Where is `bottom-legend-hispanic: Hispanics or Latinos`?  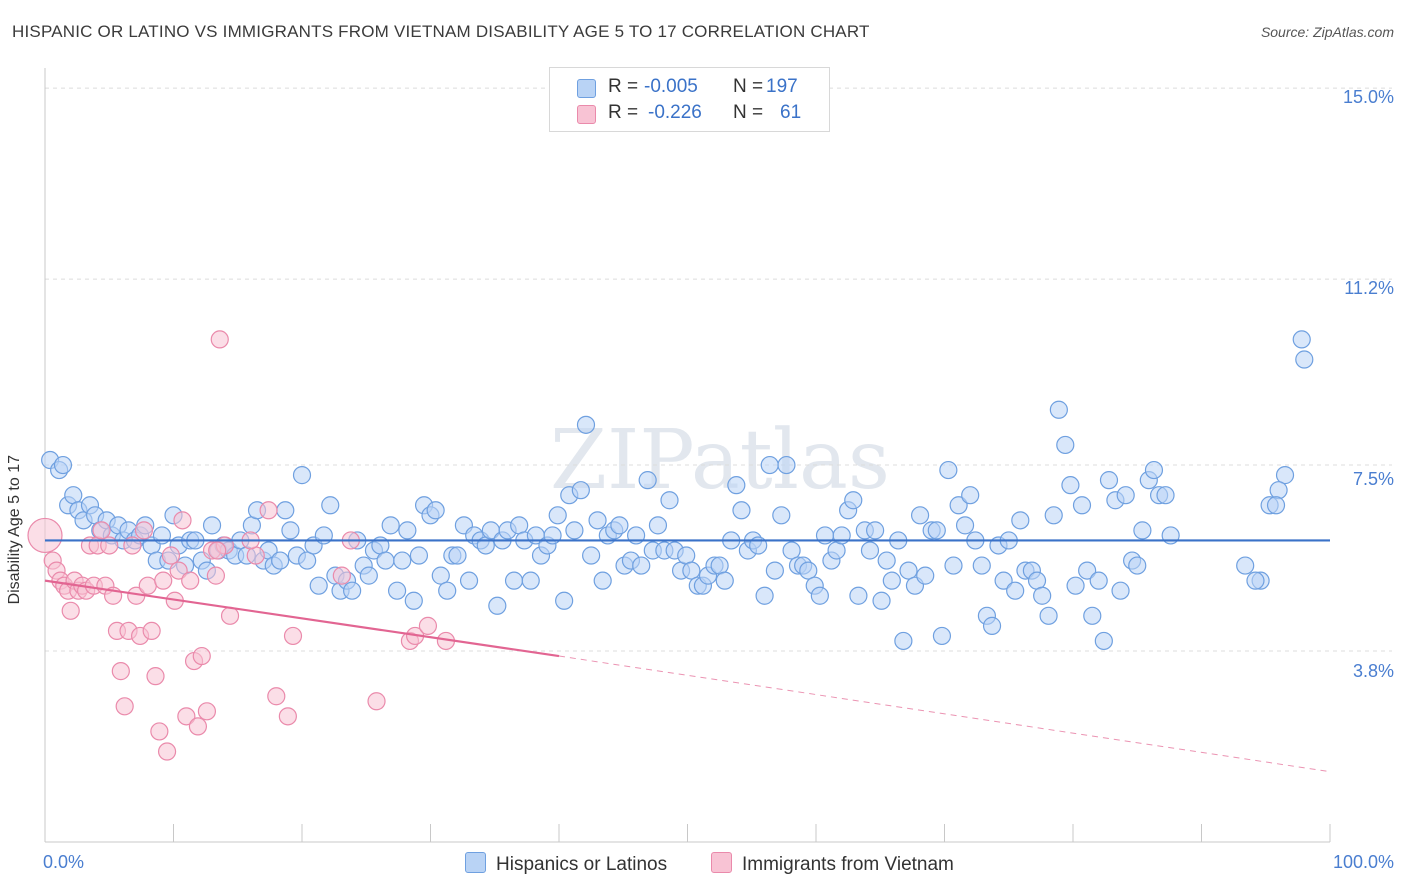
bottom-legend-hispanic: Hispanics or Latinos is located at coordinates (566, 864).